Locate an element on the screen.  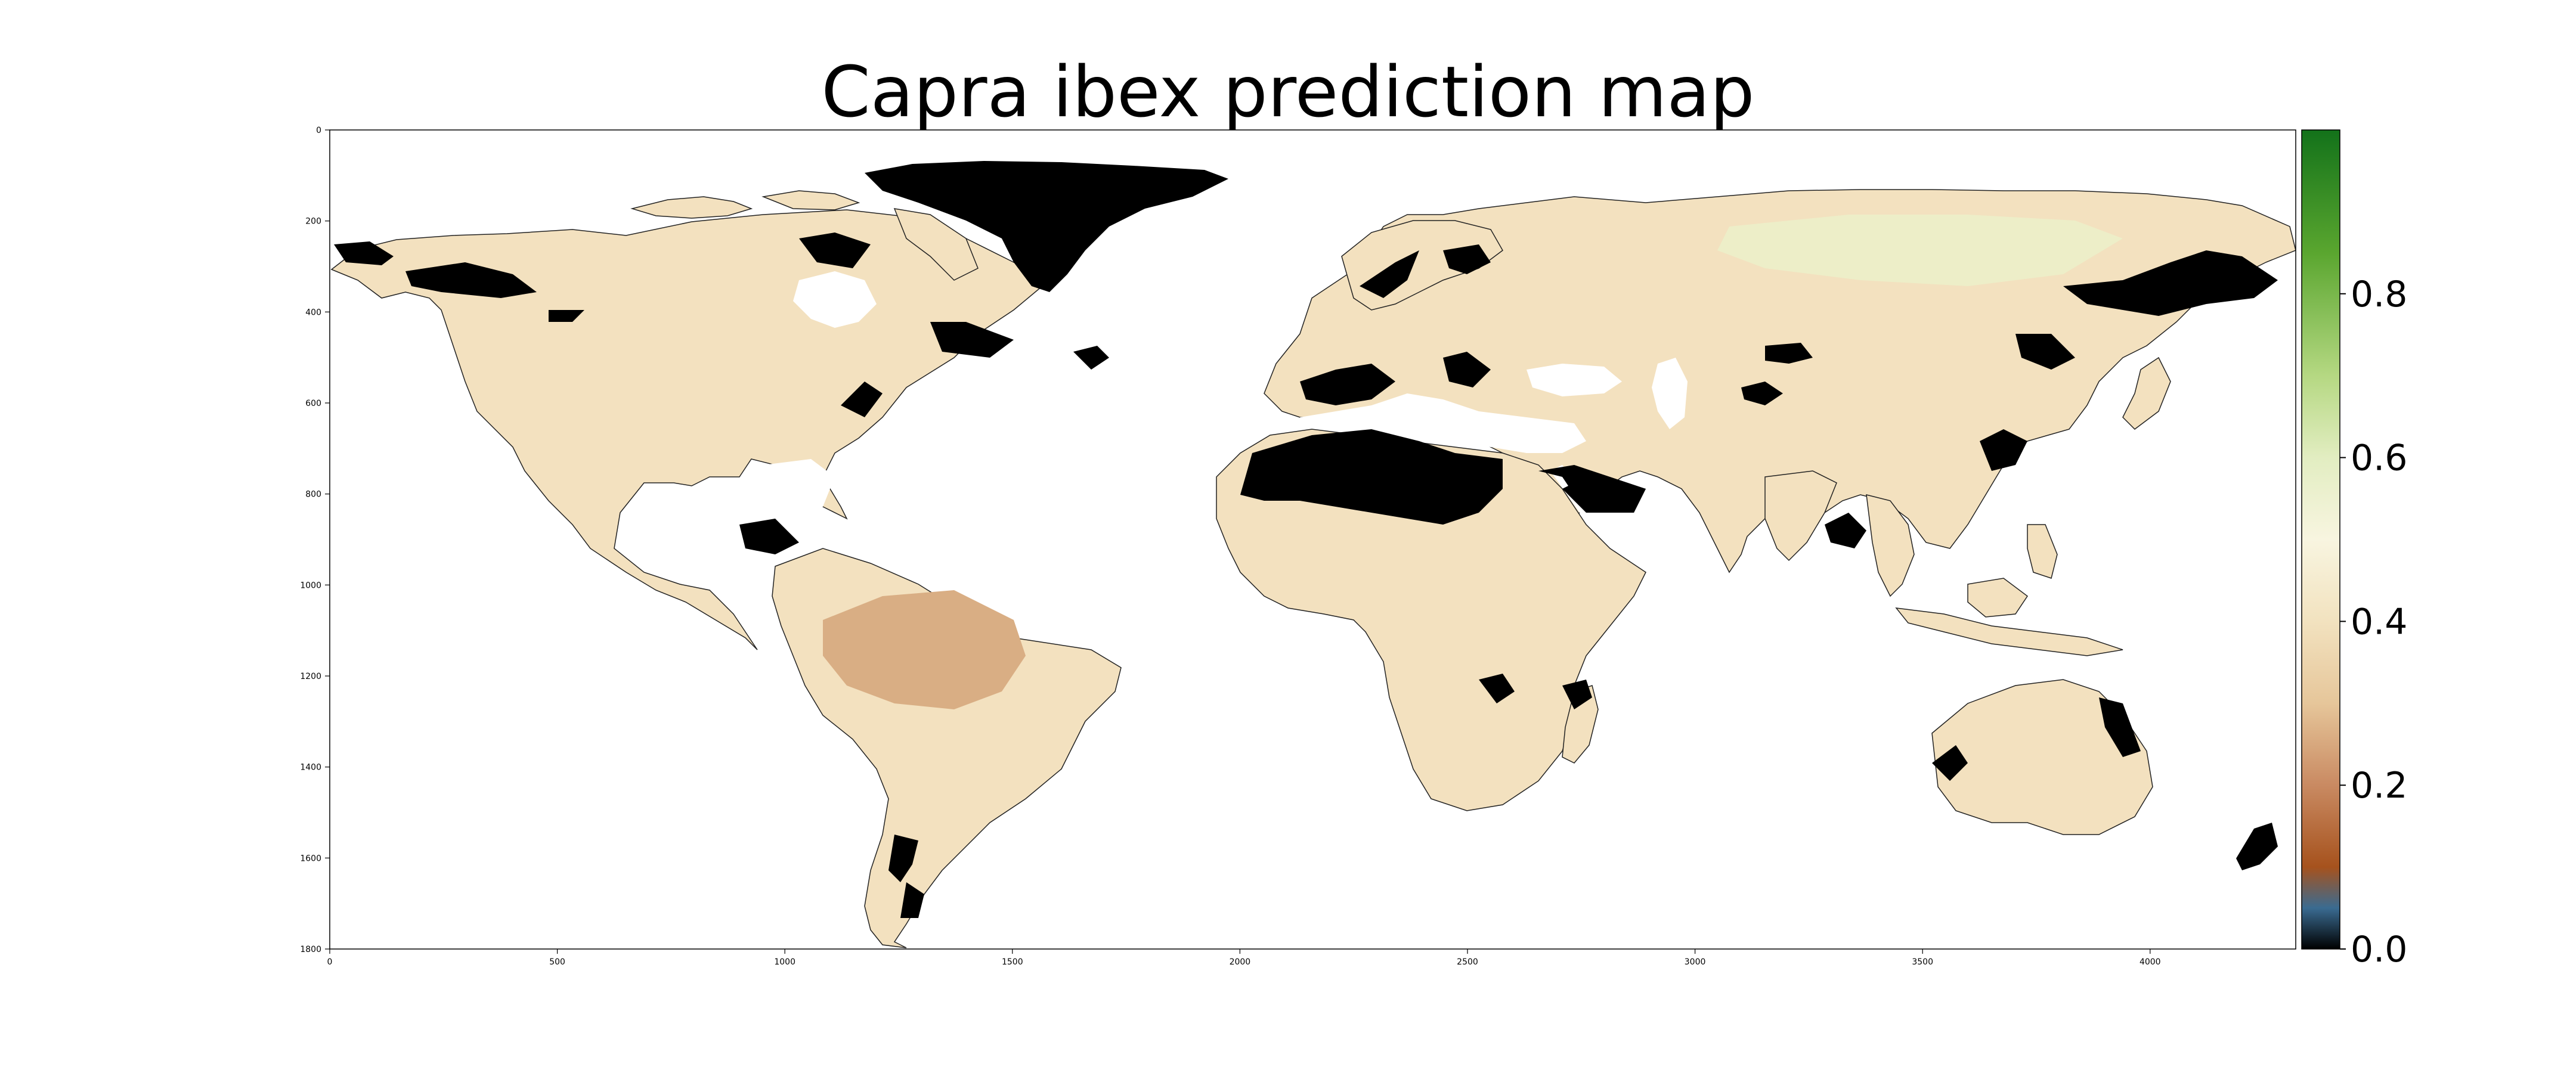
india is located at coordinates (1801, 516).